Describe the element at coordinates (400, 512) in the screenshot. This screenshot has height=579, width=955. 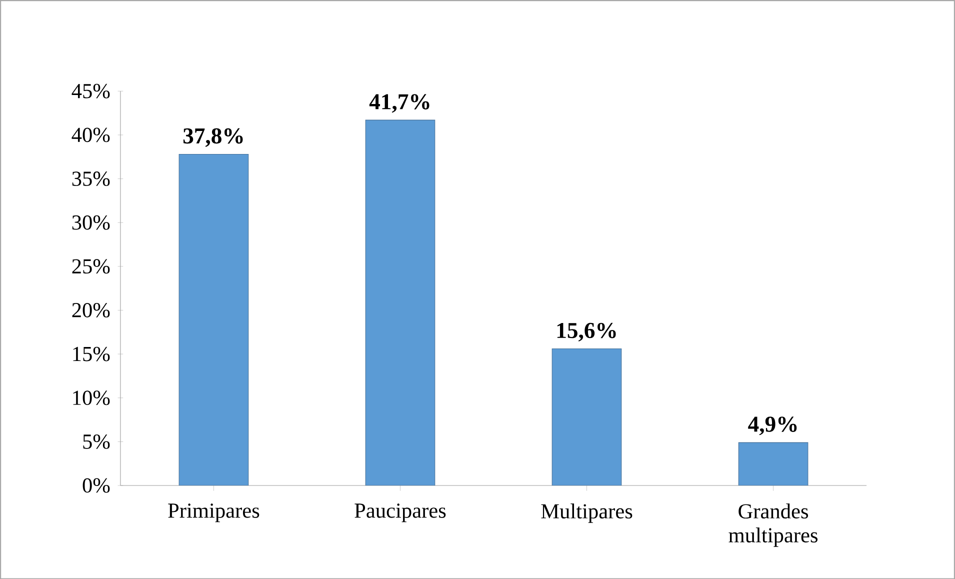
I see `x-tick-label: Paucipares` at that location.